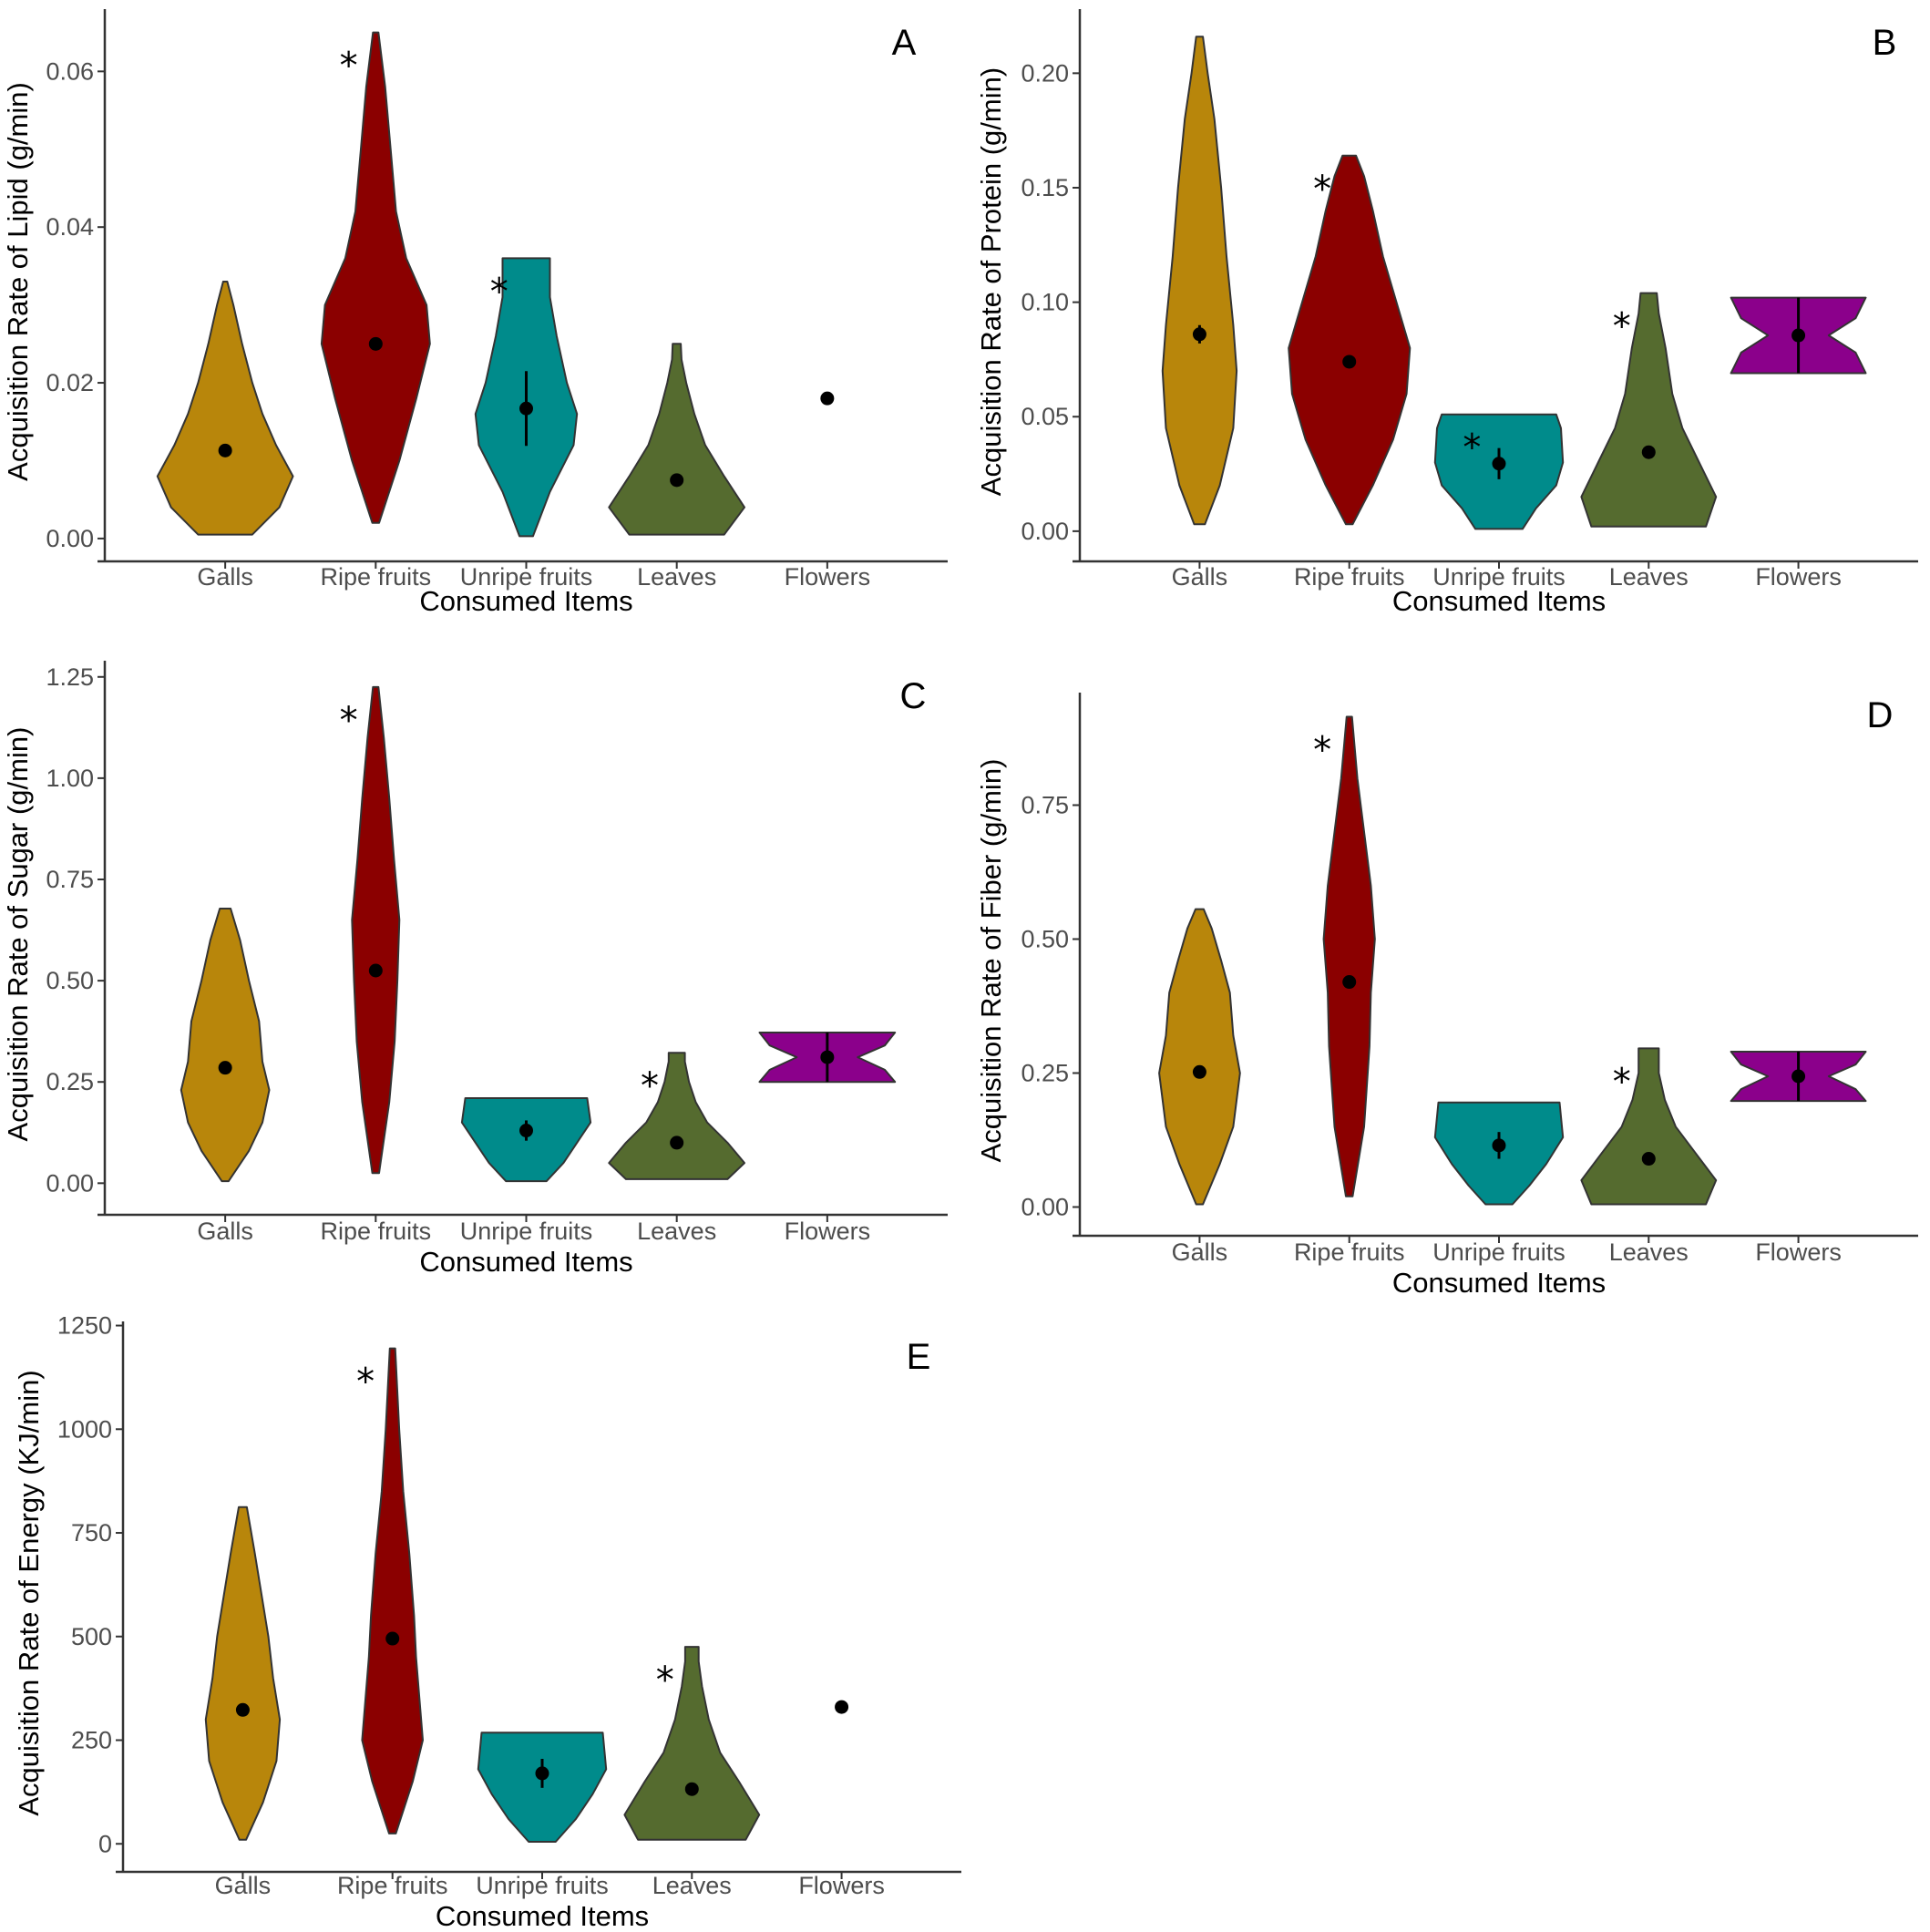  Describe the element at coordinates (1881, 715) in the screenshot. I see `panel-letter: D` at that location.